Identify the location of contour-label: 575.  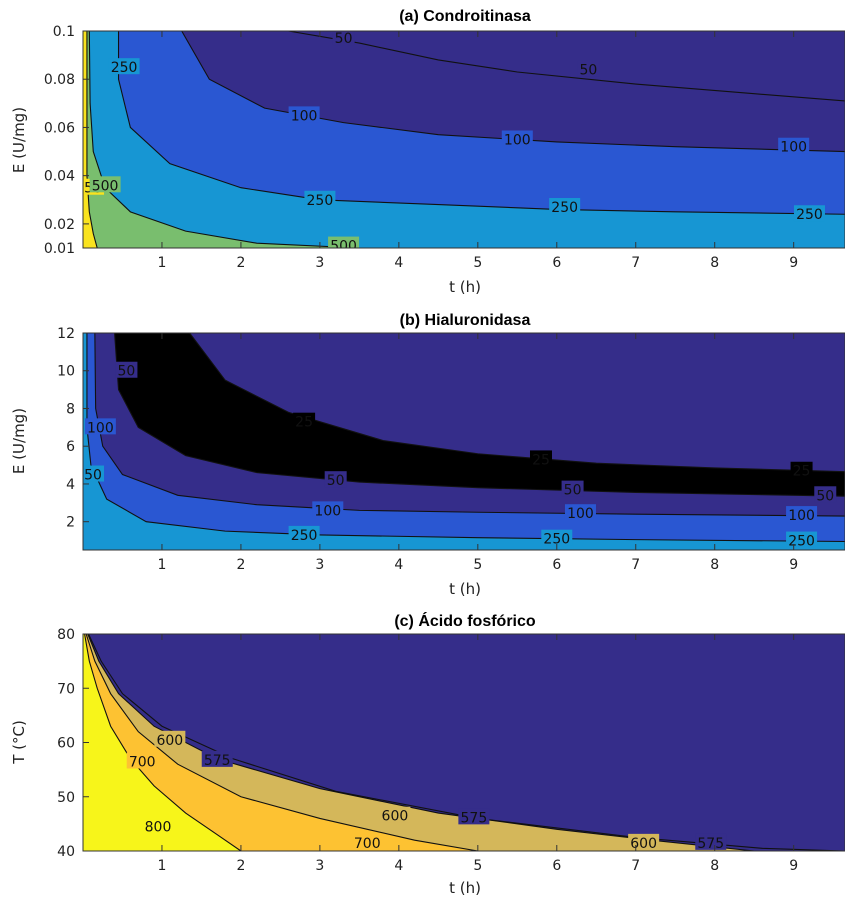
(217, 761).